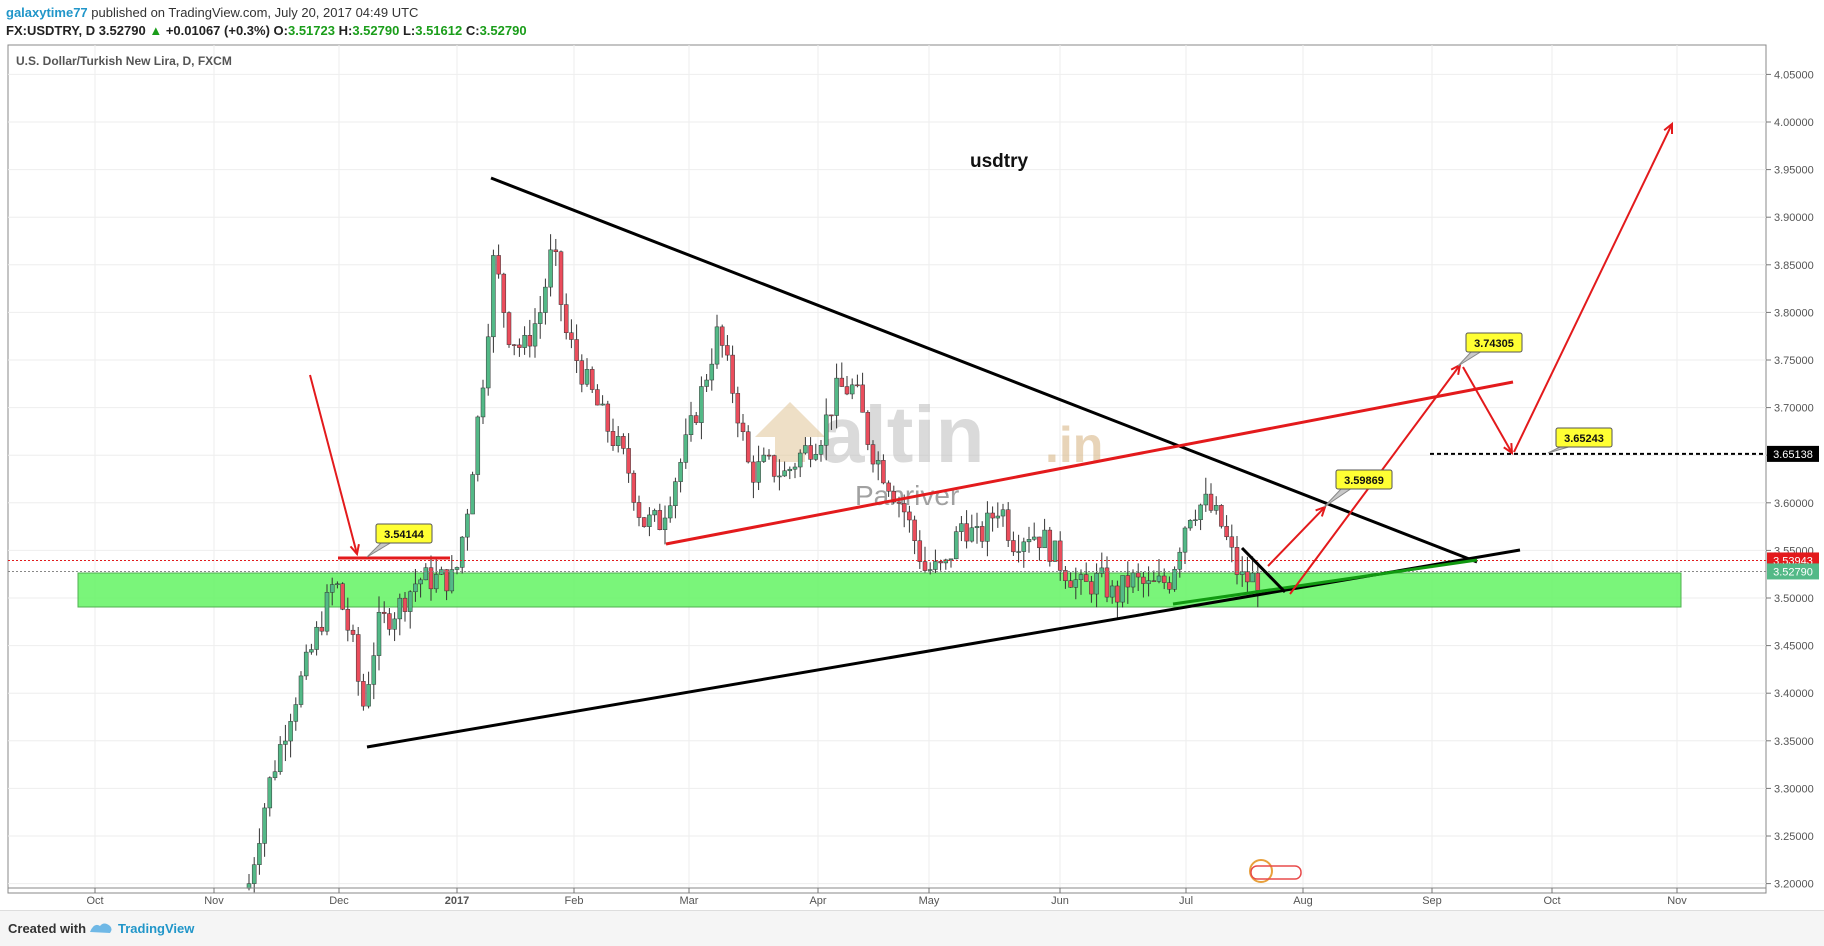  Describe the element at coordinates (1490, 349) in the screenshot. I see `price-callout: 3.74305` at that location.